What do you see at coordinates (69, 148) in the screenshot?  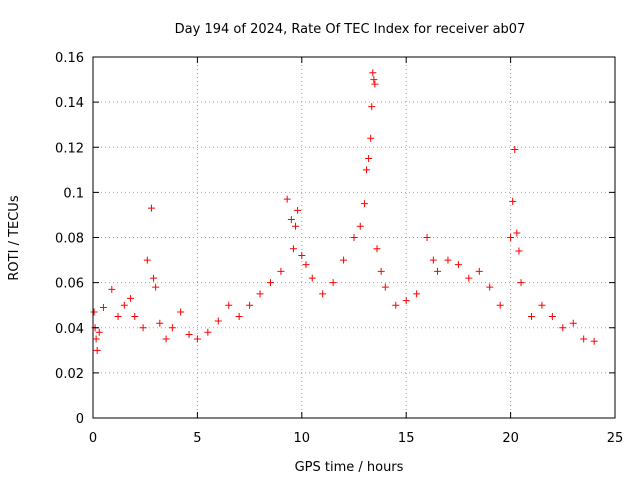 I see `y-tick-label: 0.12` at bounding box center [69, 148].